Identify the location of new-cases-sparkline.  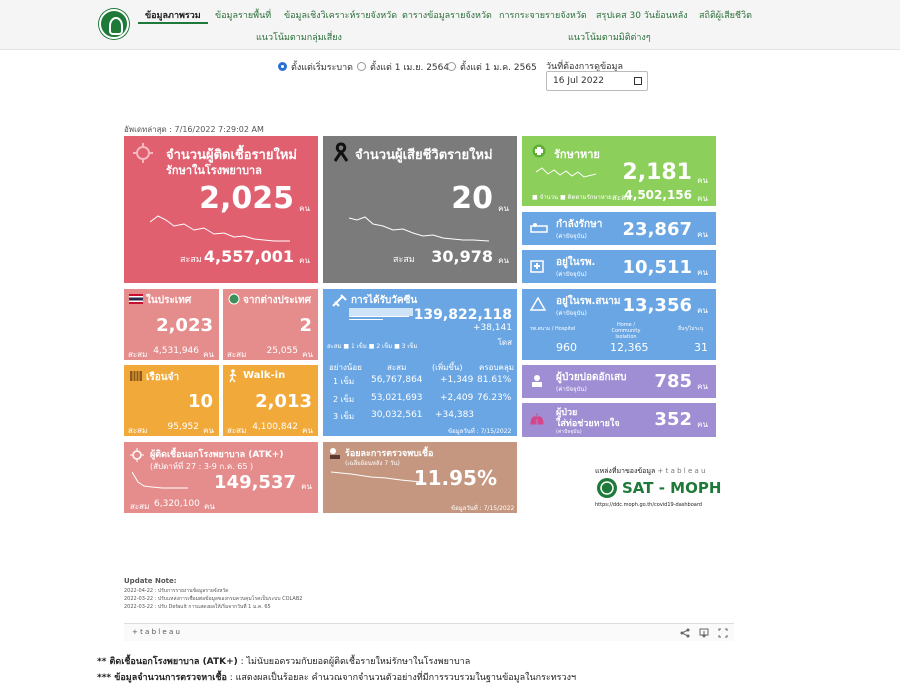
(220, 228).